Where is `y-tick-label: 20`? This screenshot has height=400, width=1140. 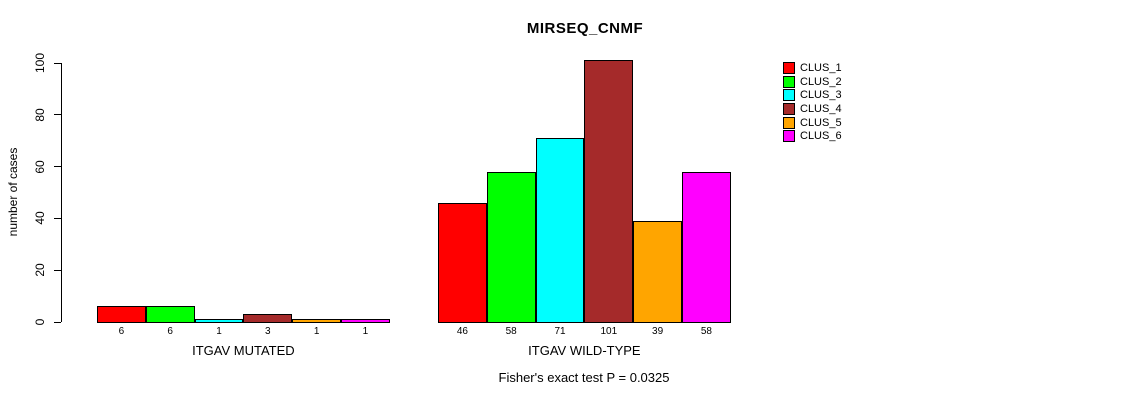
y-tick-label: 20 is located at coordinates (40, 270).